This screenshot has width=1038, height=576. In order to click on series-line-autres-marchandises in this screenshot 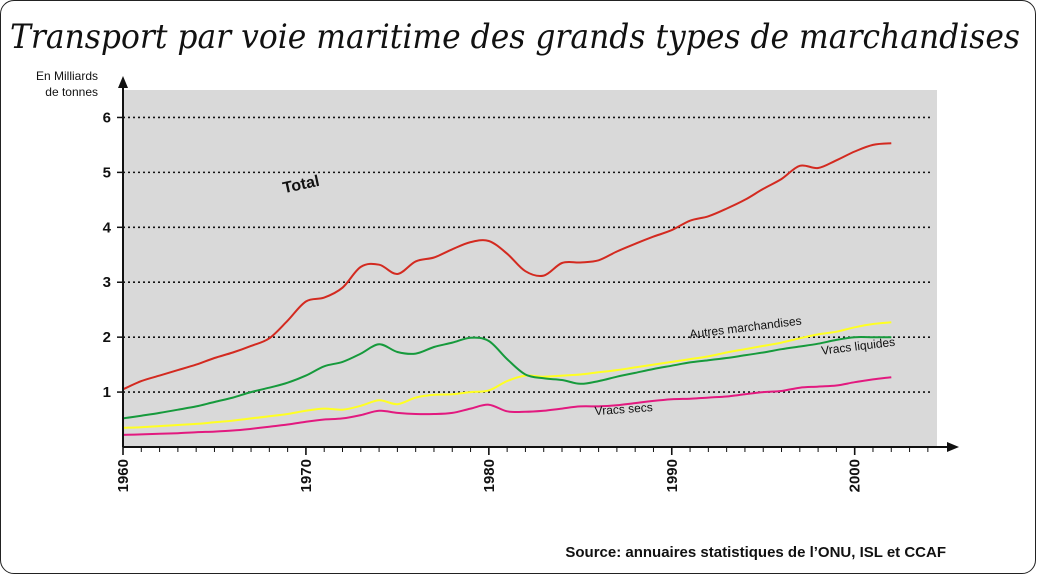, I will do `click(507, 375)`.